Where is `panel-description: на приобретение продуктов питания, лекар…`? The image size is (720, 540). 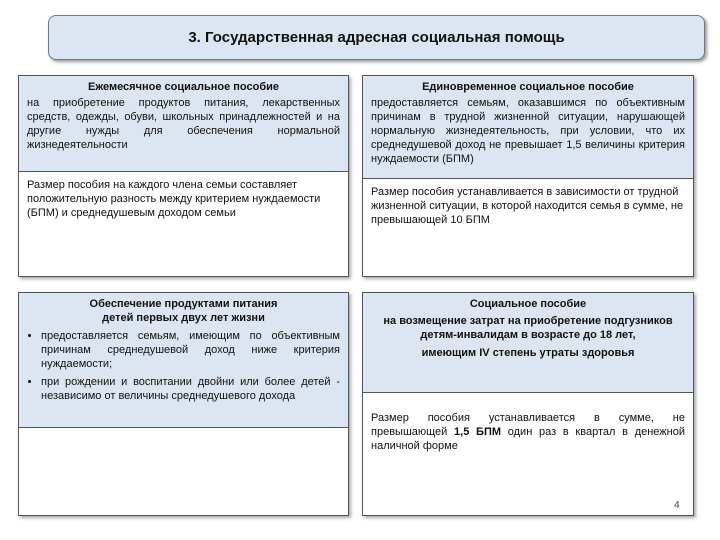 panel-description: на приобретение продуктов питания, лекар… is located at coordinates (183, 124).